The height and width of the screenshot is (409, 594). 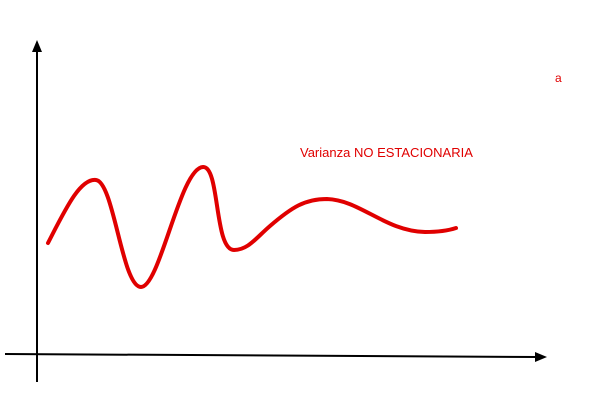 I want to click on edge-text-fragment: a, so click(x=558, y=78).